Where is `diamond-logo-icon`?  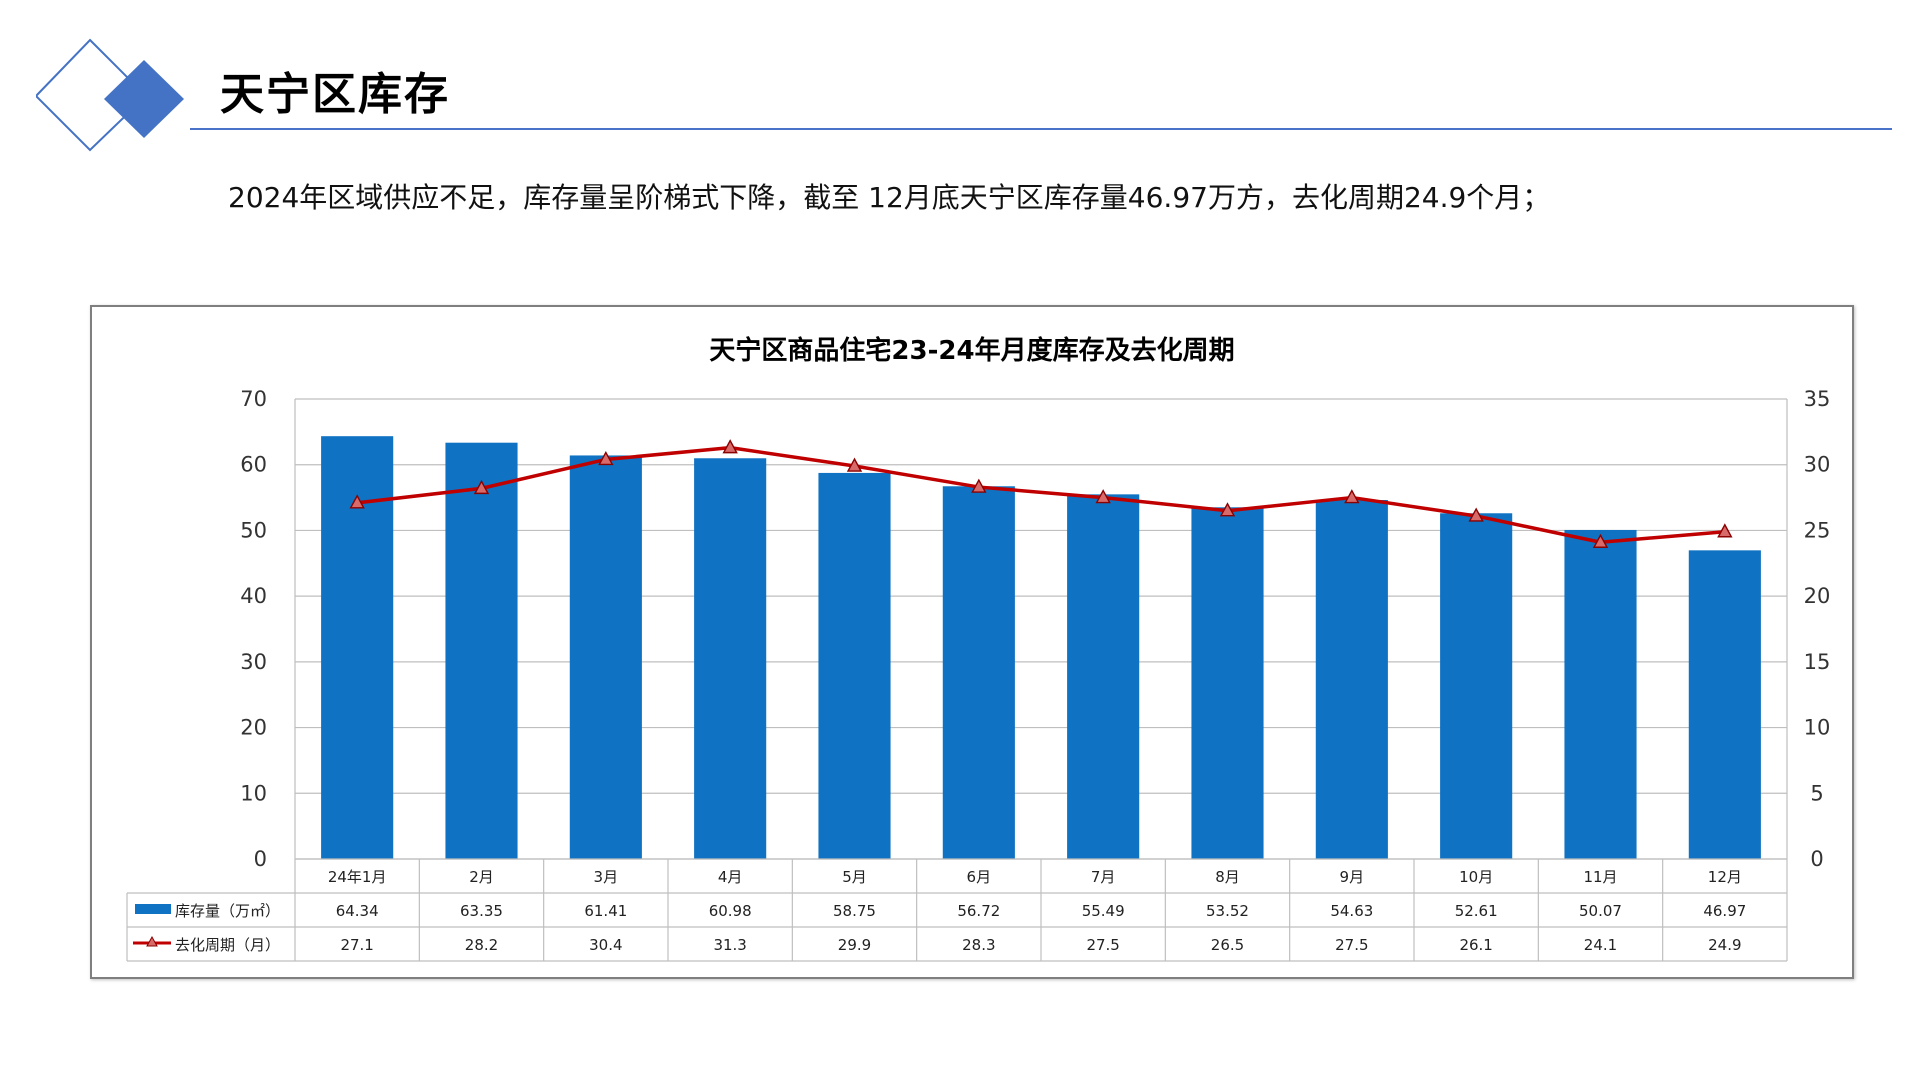
diamond-logo-icon is located at coordinates (110, 95).